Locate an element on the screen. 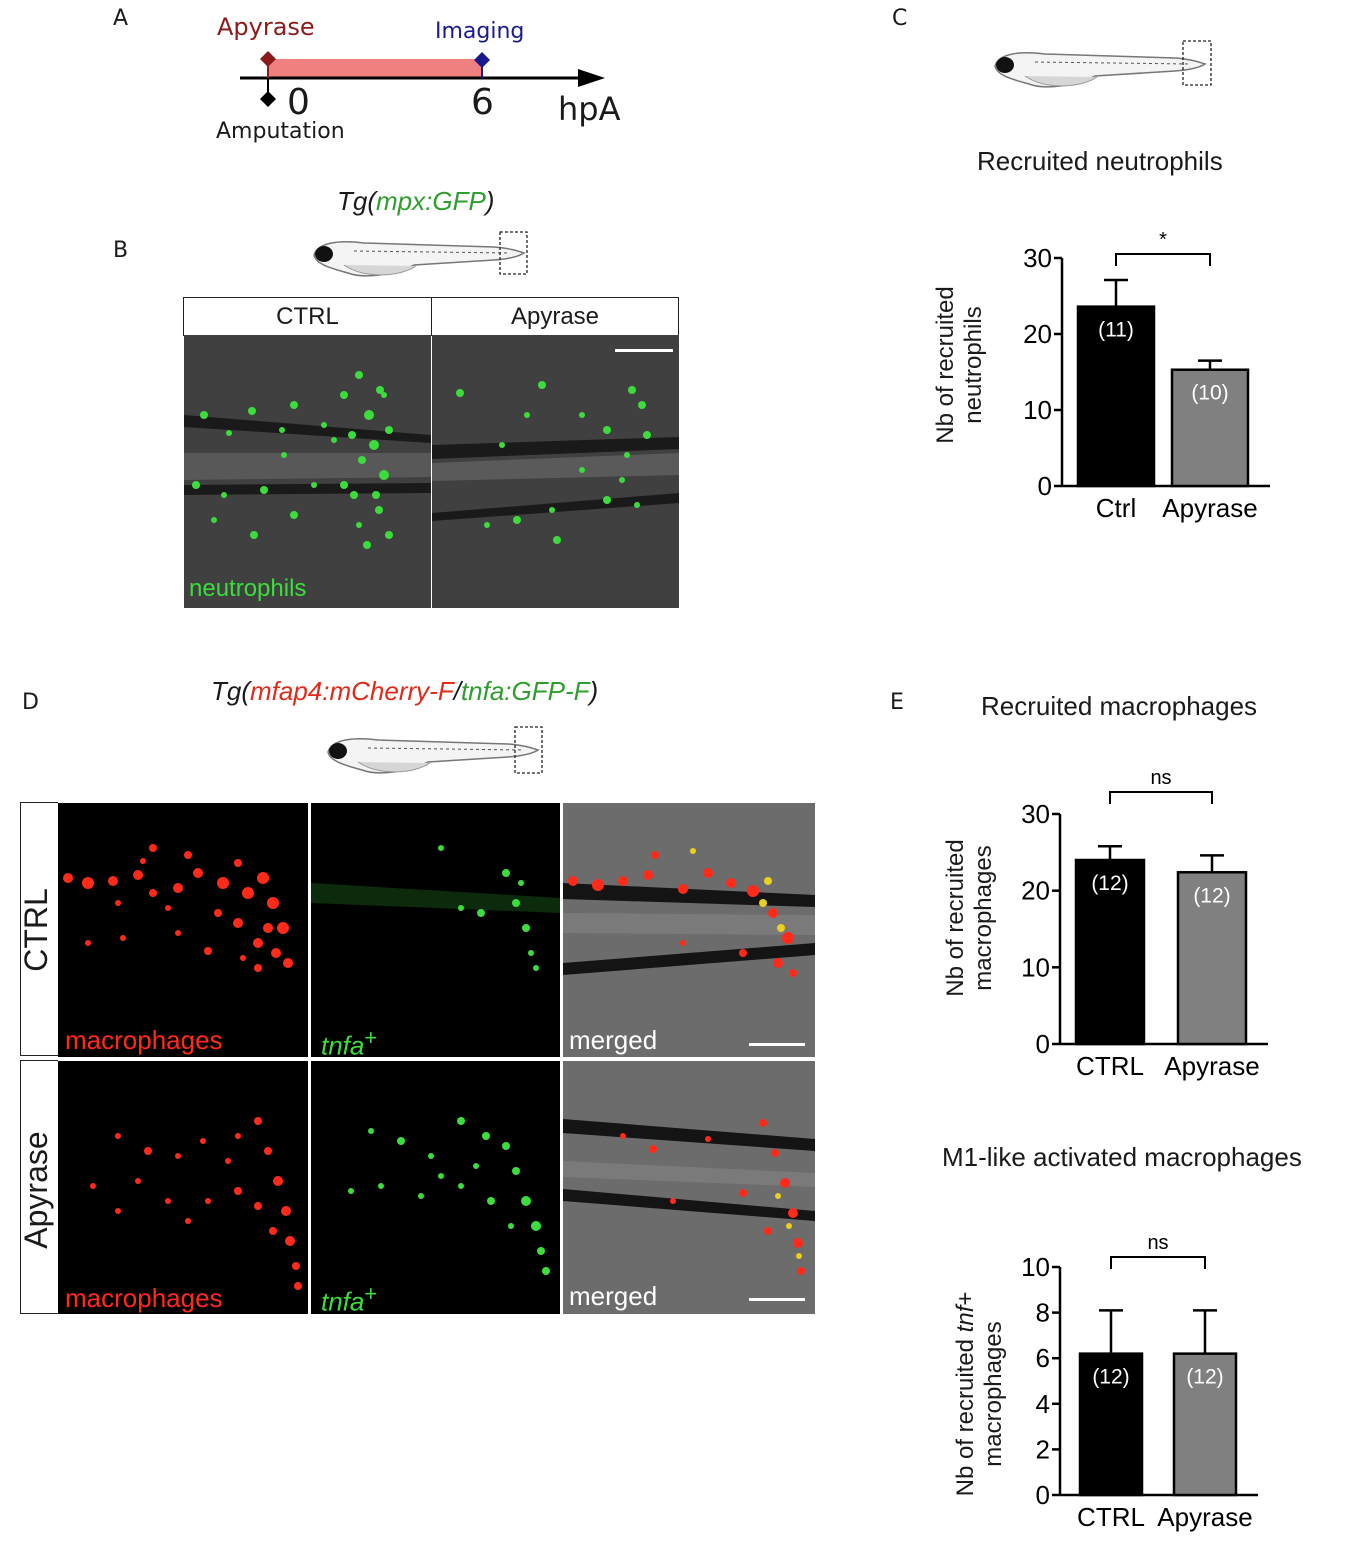 The width and height of the screenshot is (1346, 1547). bar-chart-m1-macrophages: 0 2 4 6 8 10 (12) CTRL (12) Apyrase ns is located at coordinates (1139, 1382).